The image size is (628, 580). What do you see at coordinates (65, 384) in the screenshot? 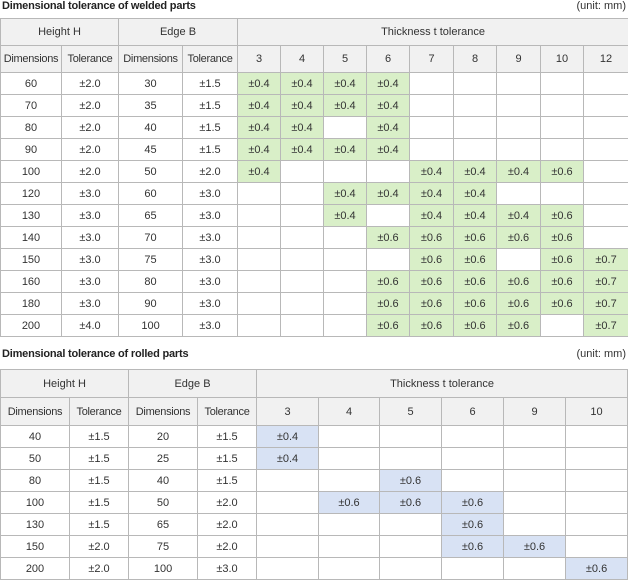
I see `height-group-header: Height H` at bounding box center [65, 384].